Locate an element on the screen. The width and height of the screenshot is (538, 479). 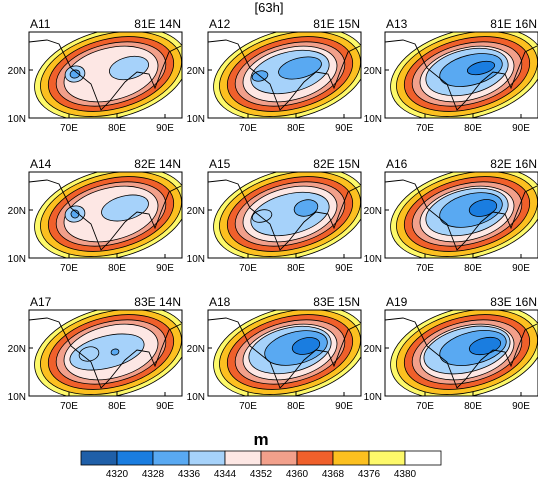
map-panel: A13 81E 16N 70E 80E 90E 20N 10N is located at coordinates (451, 75).